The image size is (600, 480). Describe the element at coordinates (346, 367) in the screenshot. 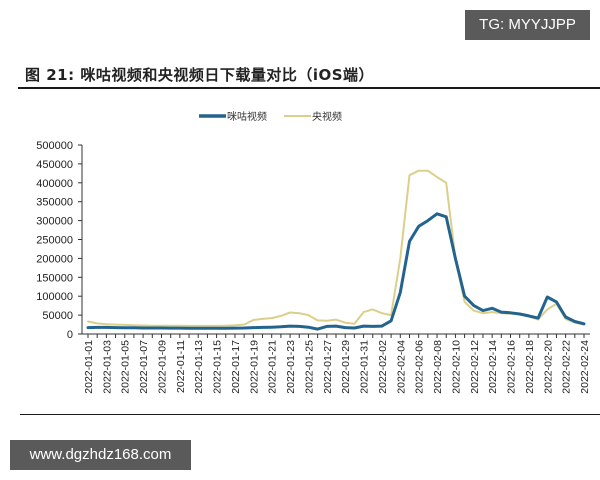

I see `x-tick-label: 2022-01-29` at that location.